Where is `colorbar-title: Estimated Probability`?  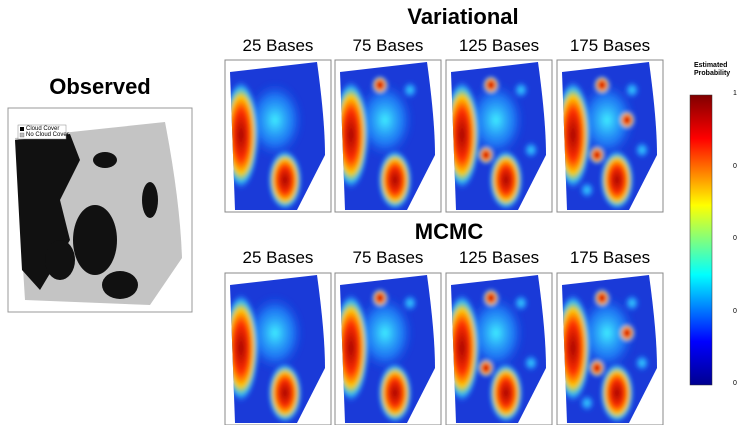 colorbar-title: Estimated Probability is located at coordinates (712, 69).